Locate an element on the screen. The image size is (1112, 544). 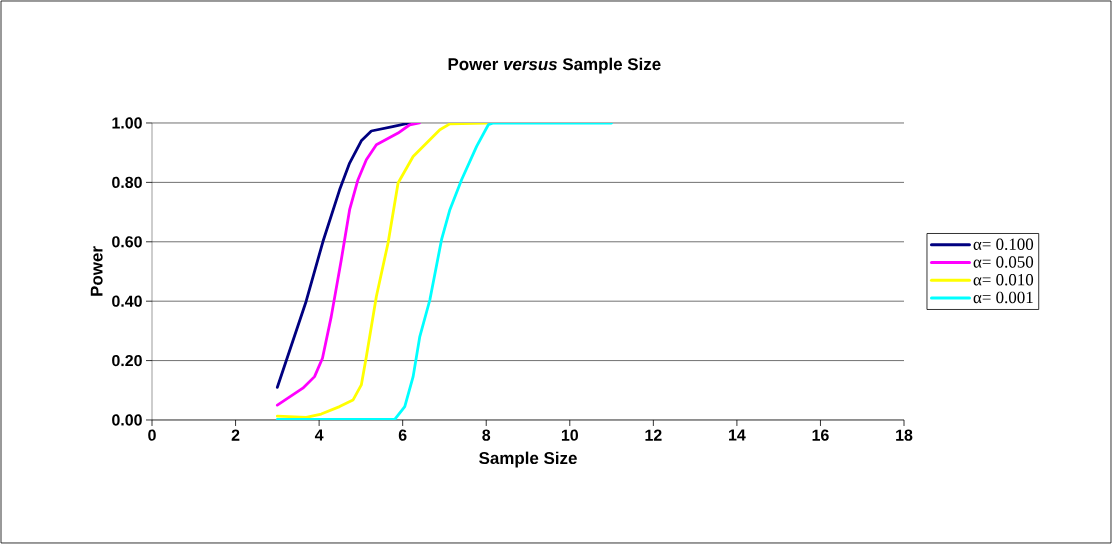
y-tick-label: 0.20 is located at coordinates (127, 360).